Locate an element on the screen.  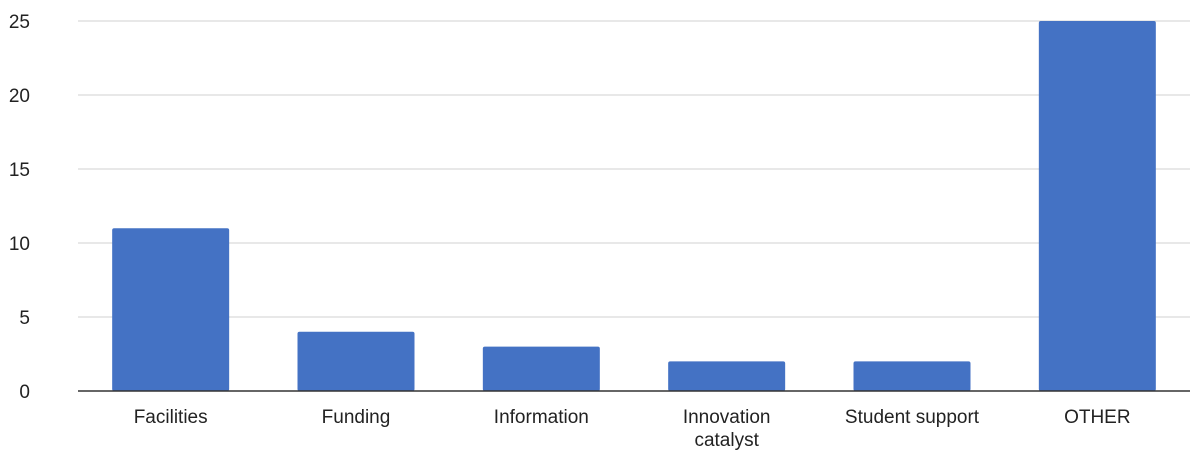
x-category-label: Innovation is located at coordinates (727, 417).